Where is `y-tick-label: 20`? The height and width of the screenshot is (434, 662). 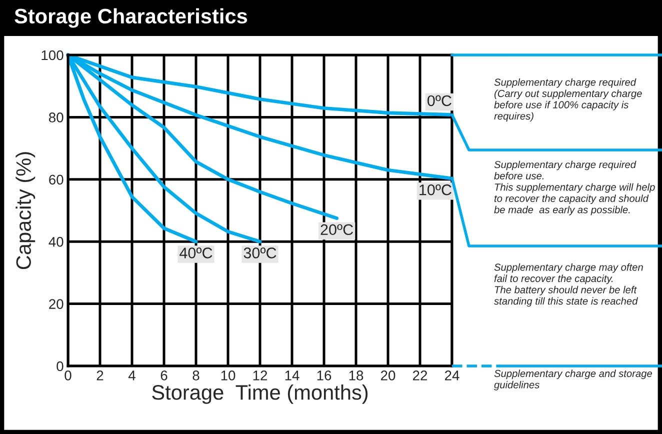 y-tick-label: 20 is located at coordinates (56, 304).